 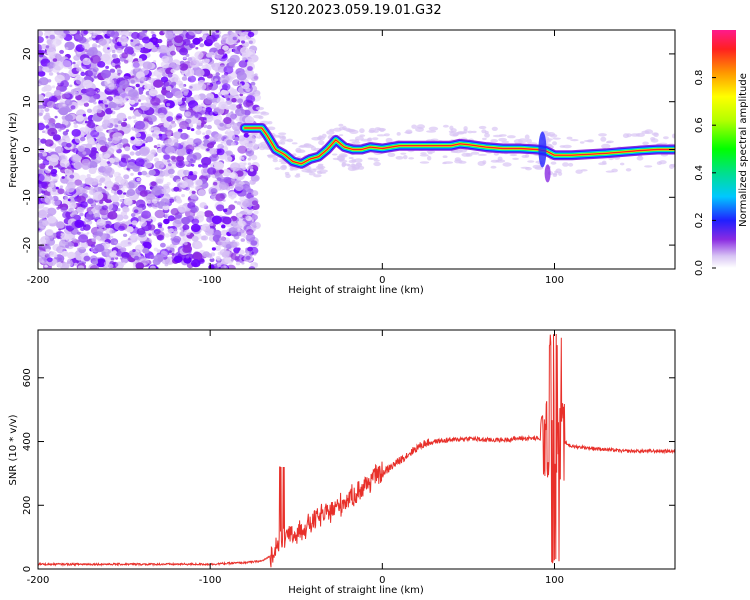 I want to click on spectrogram-x-label: Height of straight line (km), so click(x=356, y=290).